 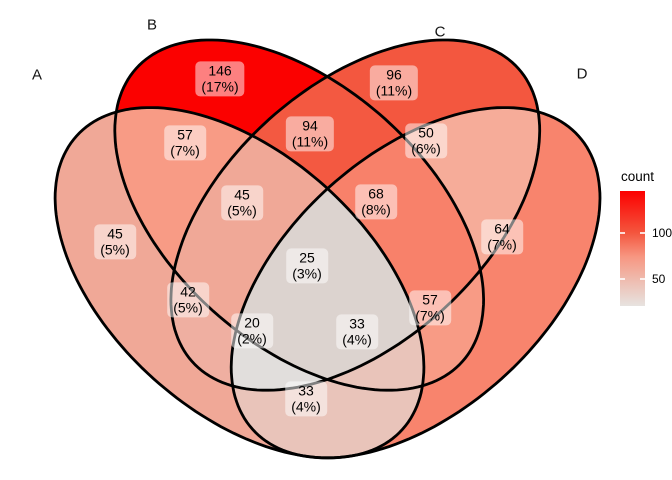 I want to click on legend-title: count, so click(x=638, y=176).